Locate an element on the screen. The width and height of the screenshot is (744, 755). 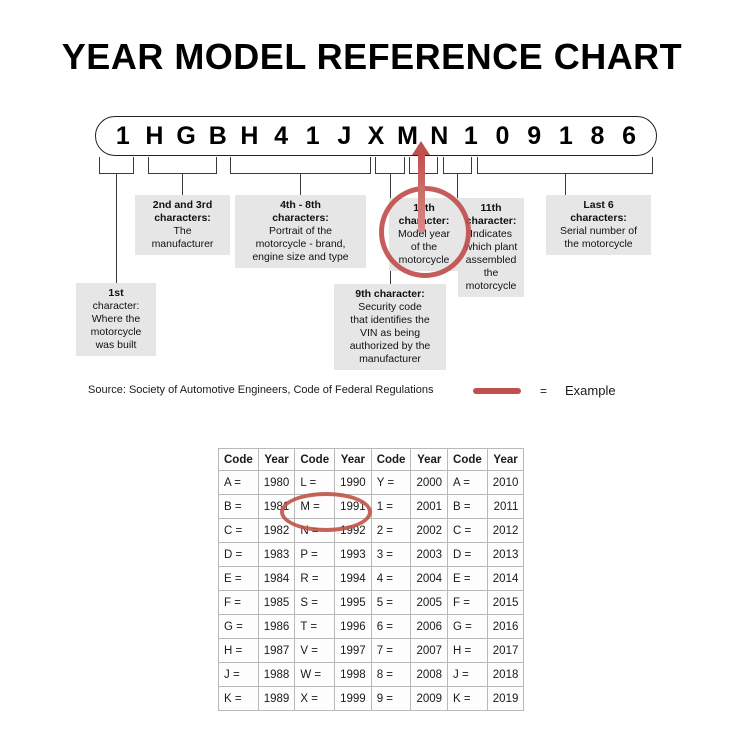
leader-2nd3rd is located at coordinates (182, 184).